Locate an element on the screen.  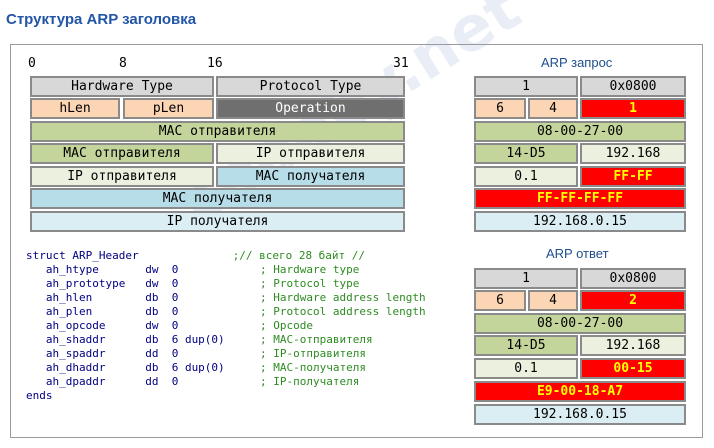
code-text: ah_htype dw 0 is located at coordinates (102, 269).